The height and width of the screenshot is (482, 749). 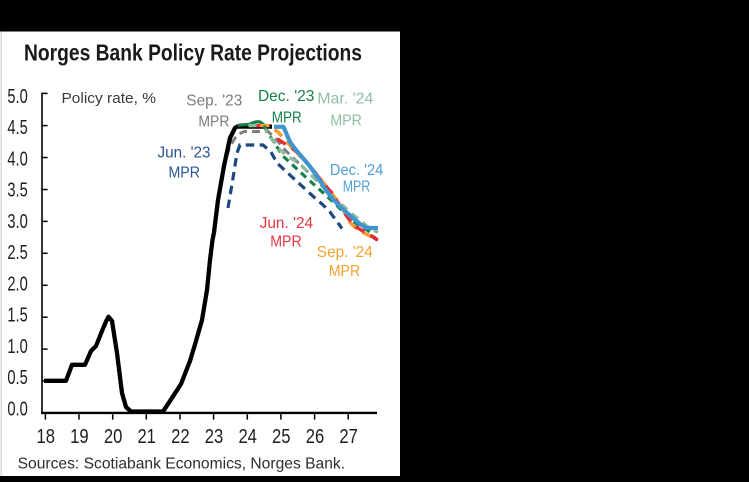 I want to click on svg-text: 26, so click(x=315, y=436).